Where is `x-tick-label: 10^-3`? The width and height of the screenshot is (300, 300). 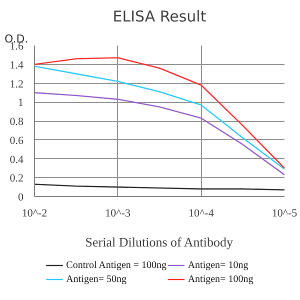
x-tick-label: 10^-3 is located at coordinates (118, 214).